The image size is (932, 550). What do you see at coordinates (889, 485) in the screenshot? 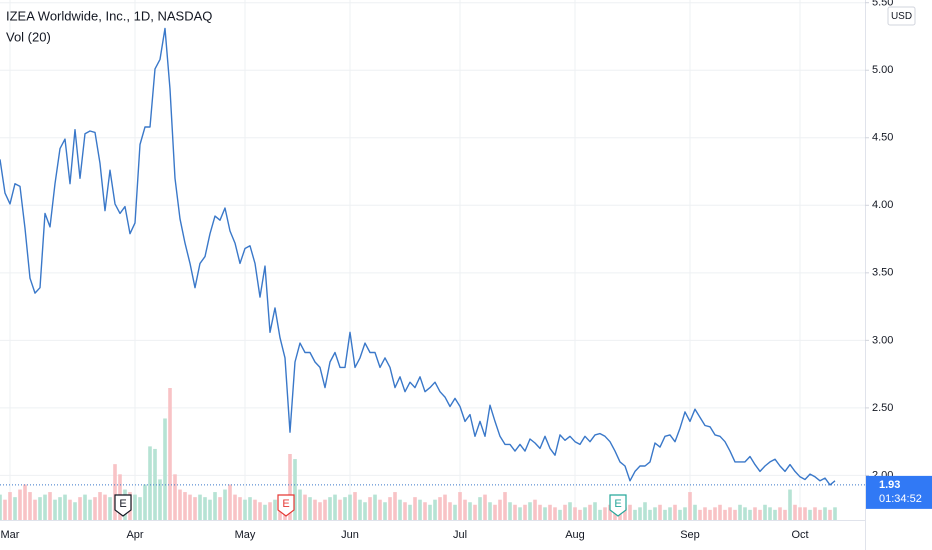
I see `last-price-label: 1.93` at bounding box center [889, 485].